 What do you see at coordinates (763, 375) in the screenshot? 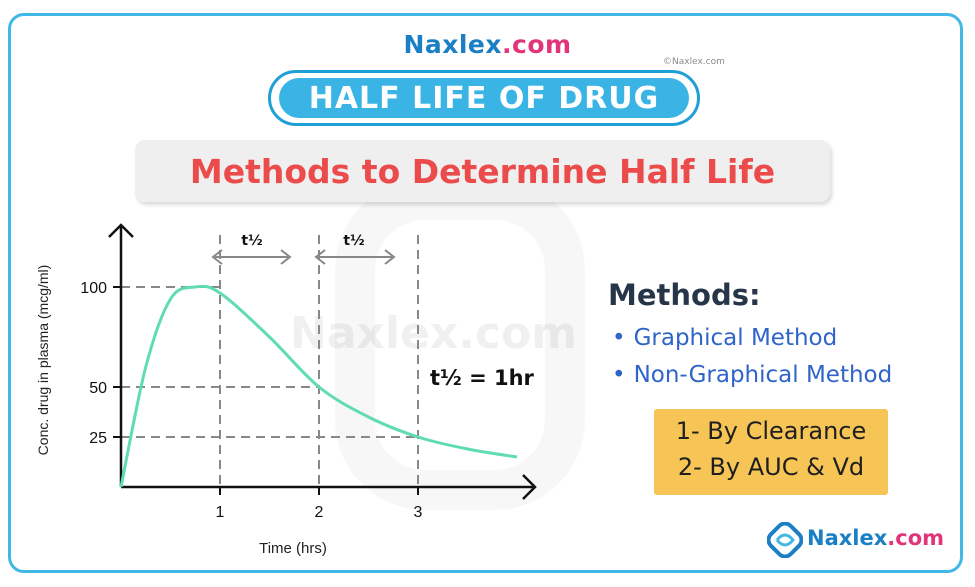
I see `method-label: Non-Graphical Method` at bounding box center [763, 375].